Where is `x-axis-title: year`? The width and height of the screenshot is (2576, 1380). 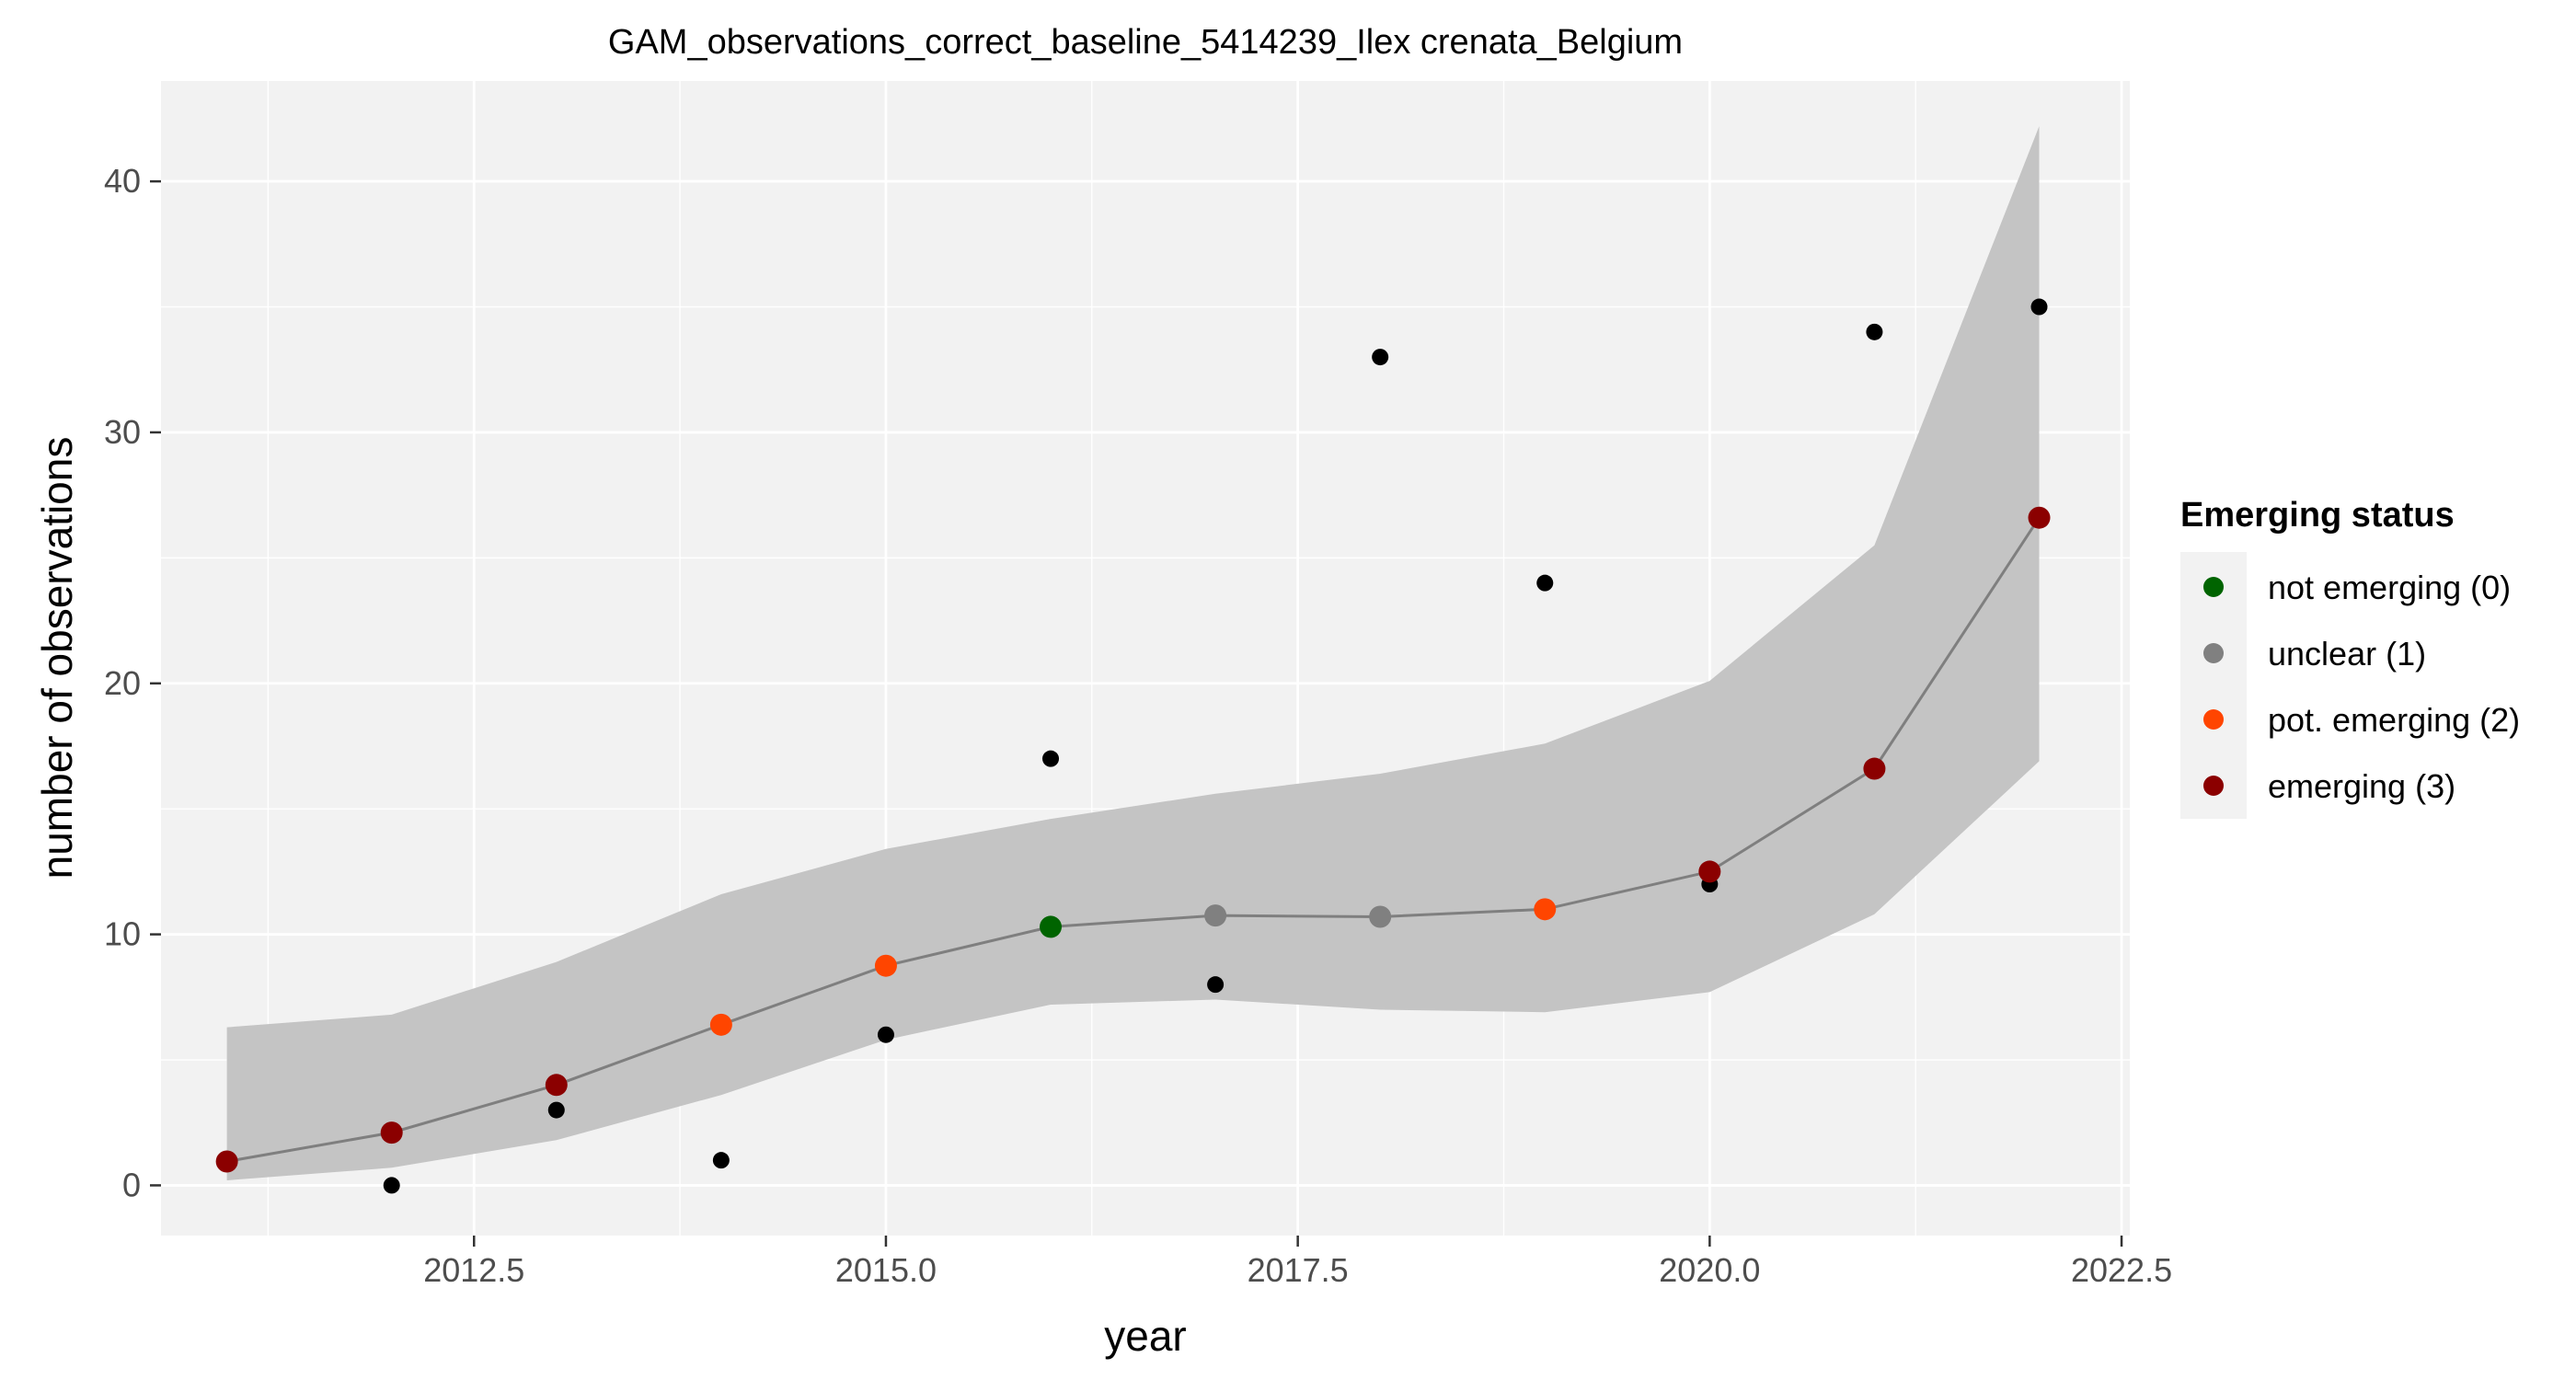 x-axis-title: year is located at coordinates (1145, 1336).